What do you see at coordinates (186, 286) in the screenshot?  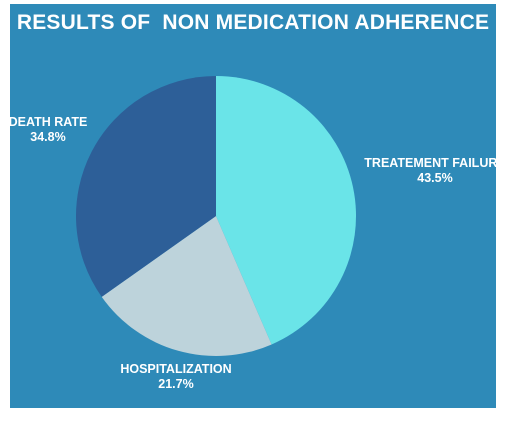 I see `pie-slice-hospitalization` at bounding box center [186, 286].